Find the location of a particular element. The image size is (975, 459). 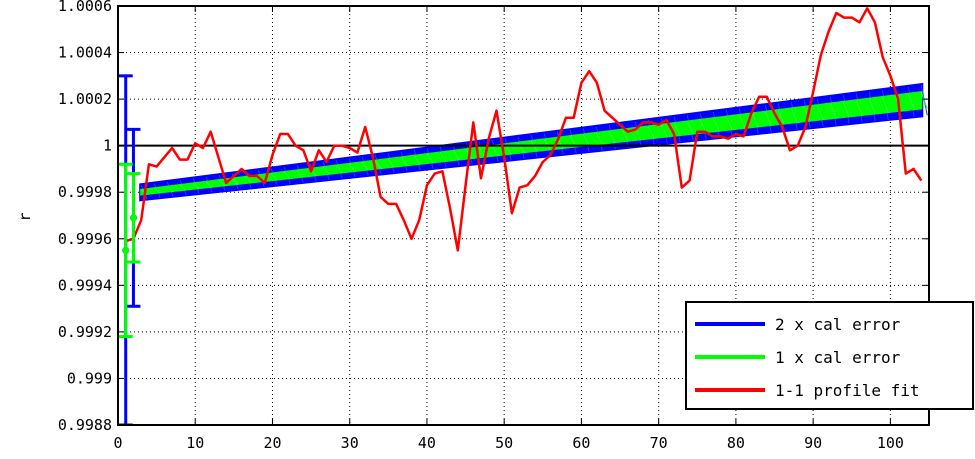

y-tick-label: 0.9994 is located at coordinates (85, 285).